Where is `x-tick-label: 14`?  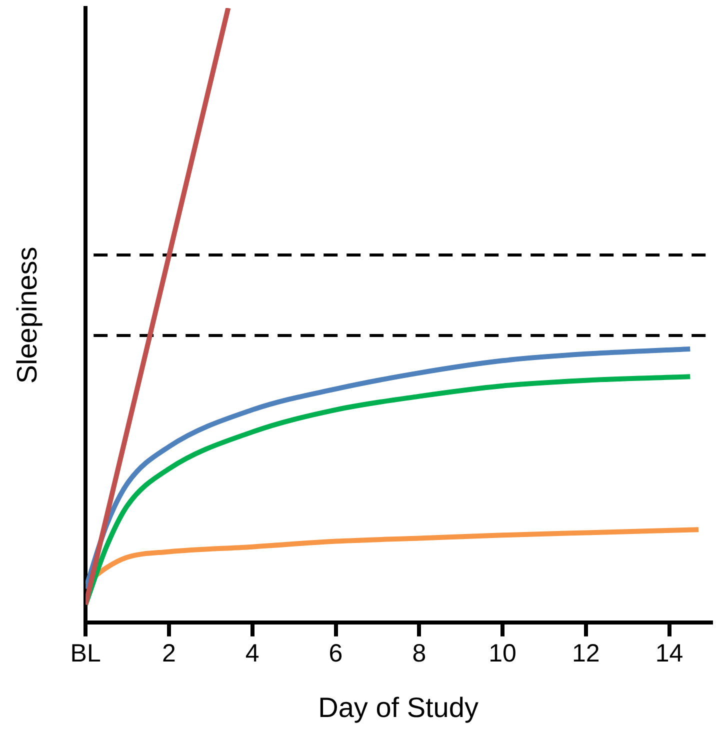 x-tick-label: 14 is located at coordinates (669, 653).